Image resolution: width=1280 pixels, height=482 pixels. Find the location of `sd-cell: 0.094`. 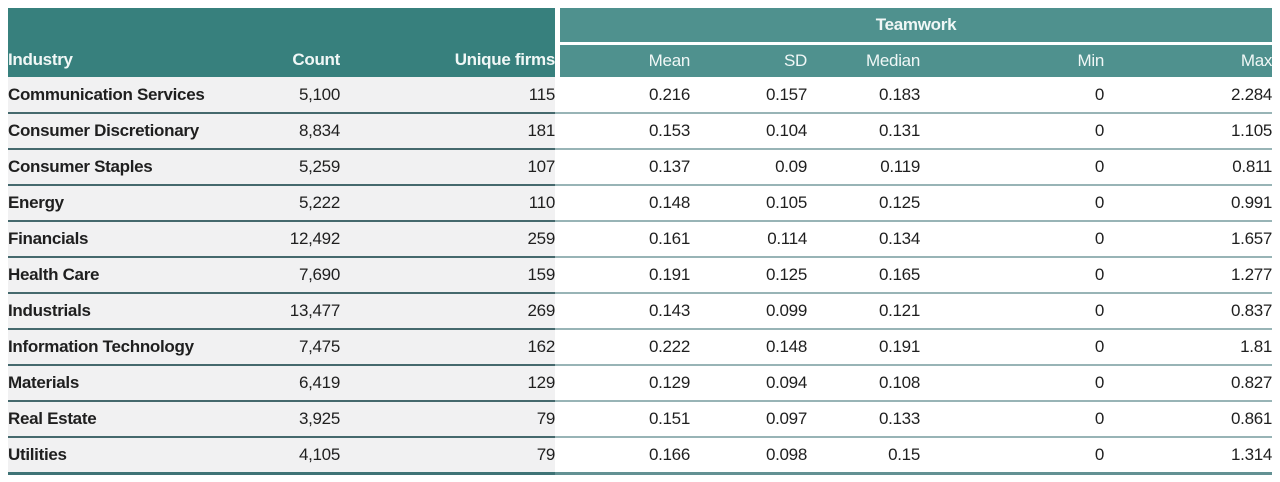

sd-cell: 0.094 is located at coordinates (748, 383).